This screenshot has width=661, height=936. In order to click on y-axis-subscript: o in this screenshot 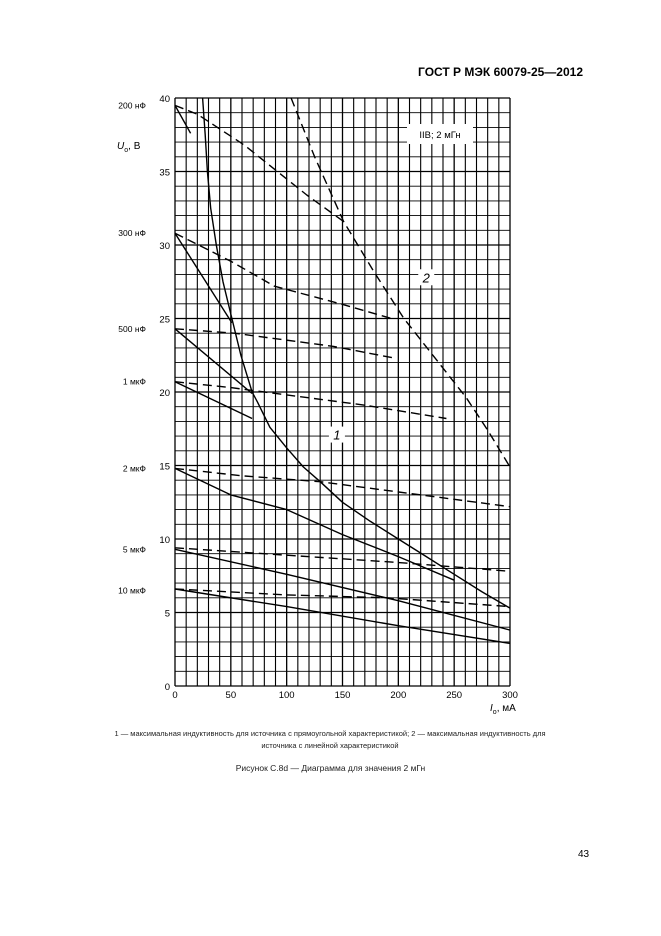, I will do `click(126, 150)`.